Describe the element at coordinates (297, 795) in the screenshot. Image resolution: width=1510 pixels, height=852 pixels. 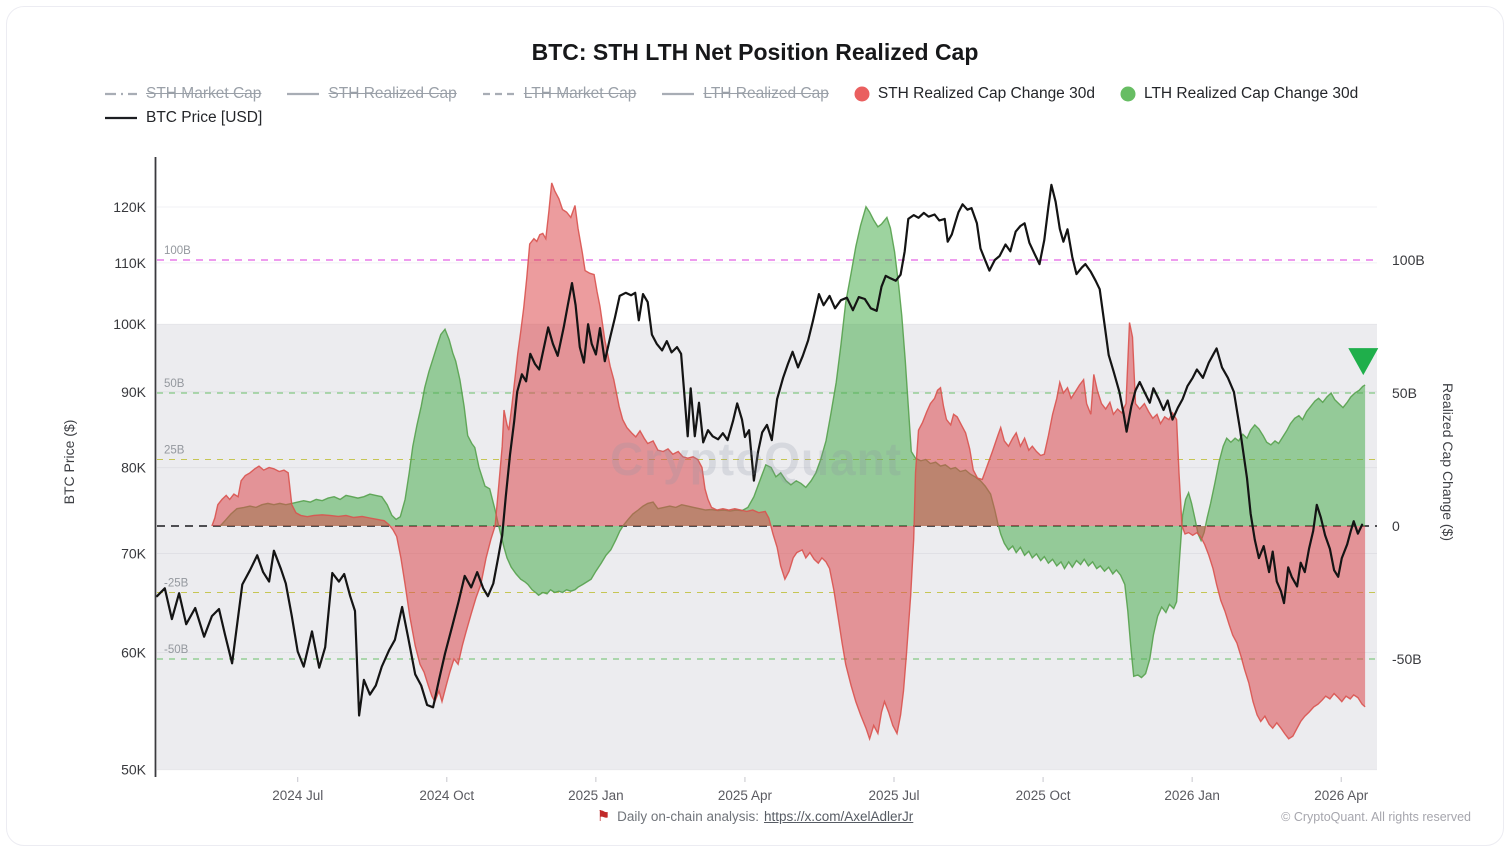
I see `x-tick-2024-Jul: 2024 Jul` at that location.